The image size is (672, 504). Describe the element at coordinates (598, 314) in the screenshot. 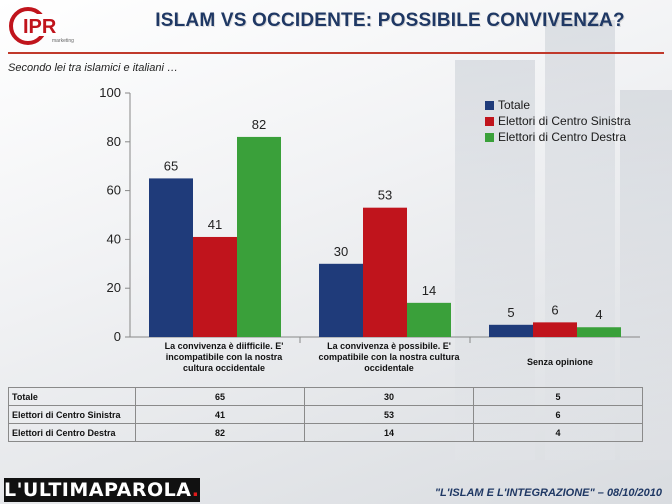

I see `data-label: 4` at that location.